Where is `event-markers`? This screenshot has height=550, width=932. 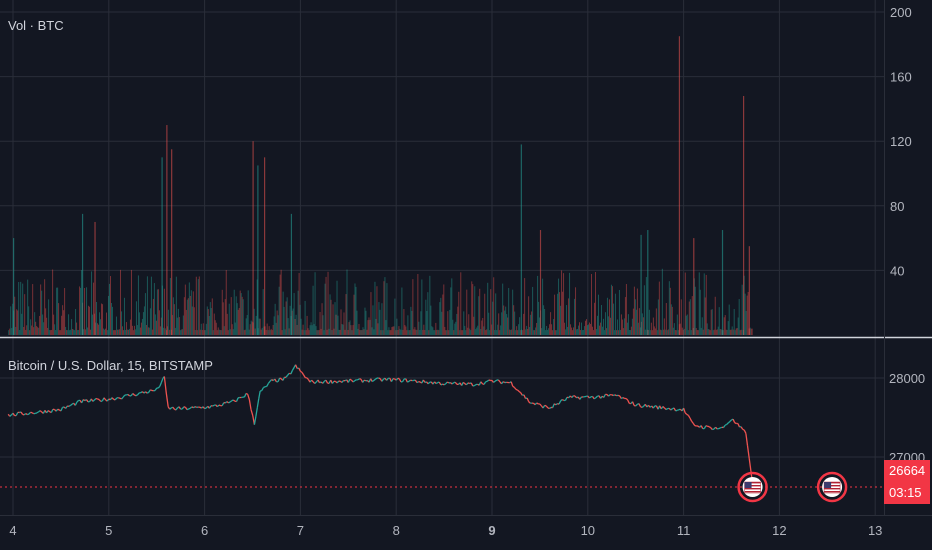 event-markers is located at coordinates (792, 487).